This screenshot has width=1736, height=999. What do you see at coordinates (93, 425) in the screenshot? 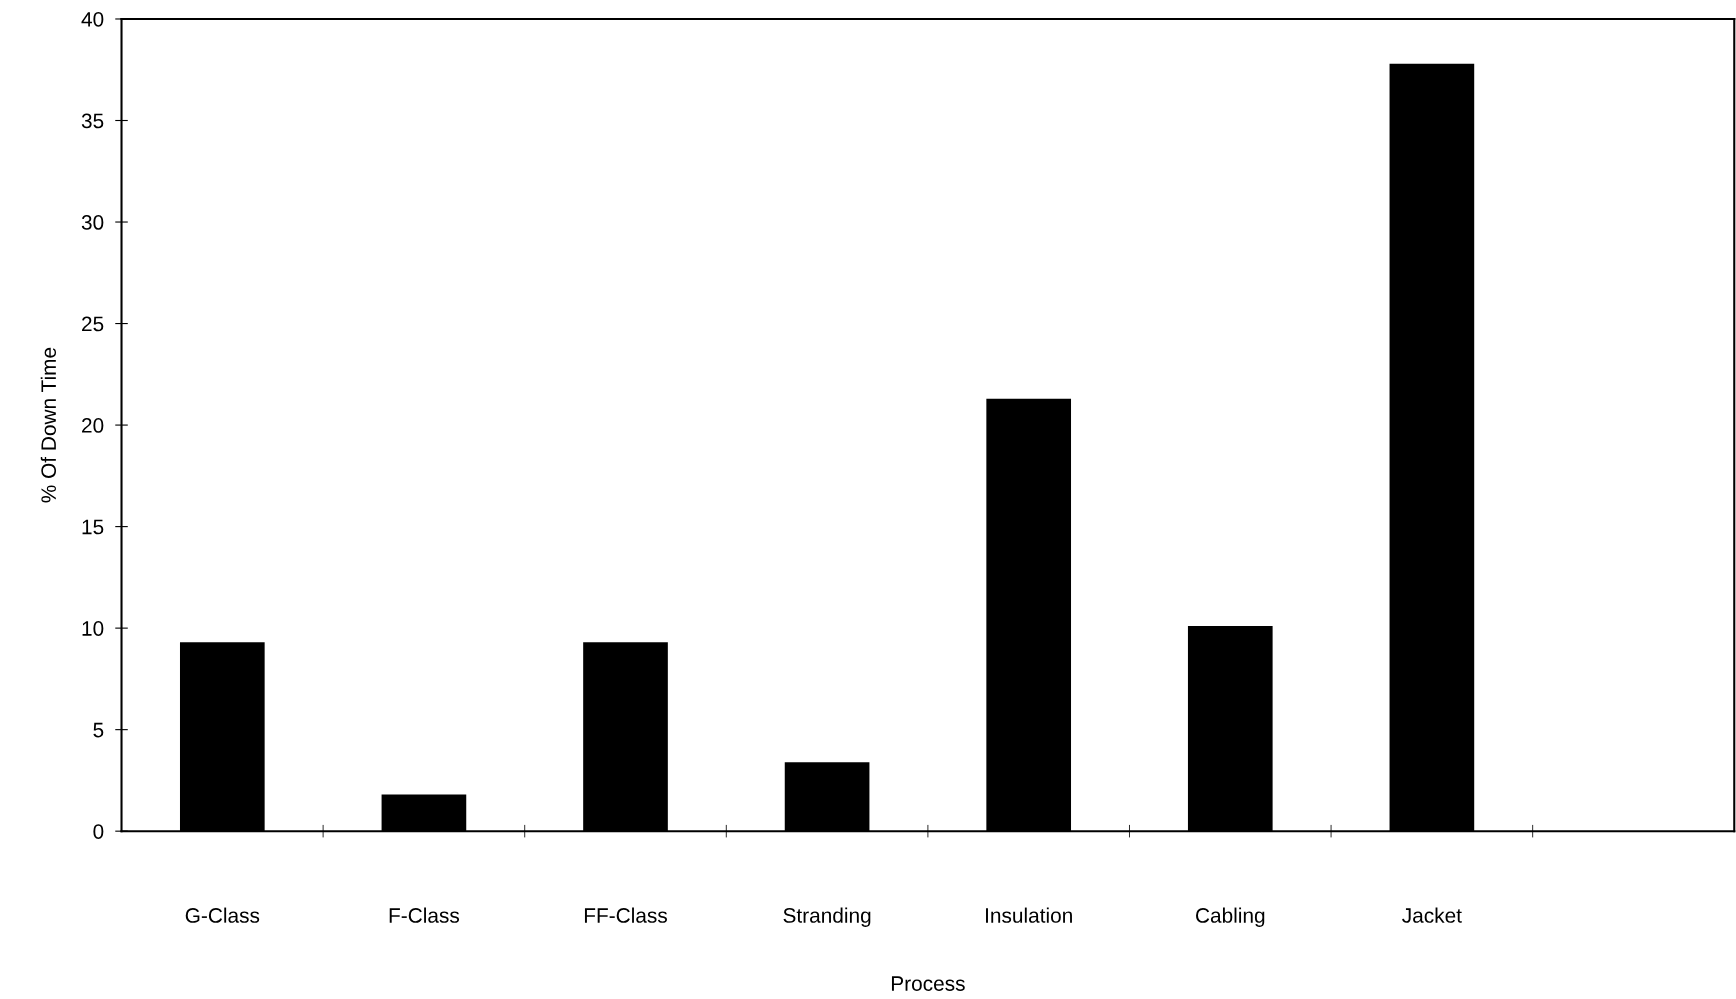
I see `y-tick-label: 20` at bounding box center [93, 425].